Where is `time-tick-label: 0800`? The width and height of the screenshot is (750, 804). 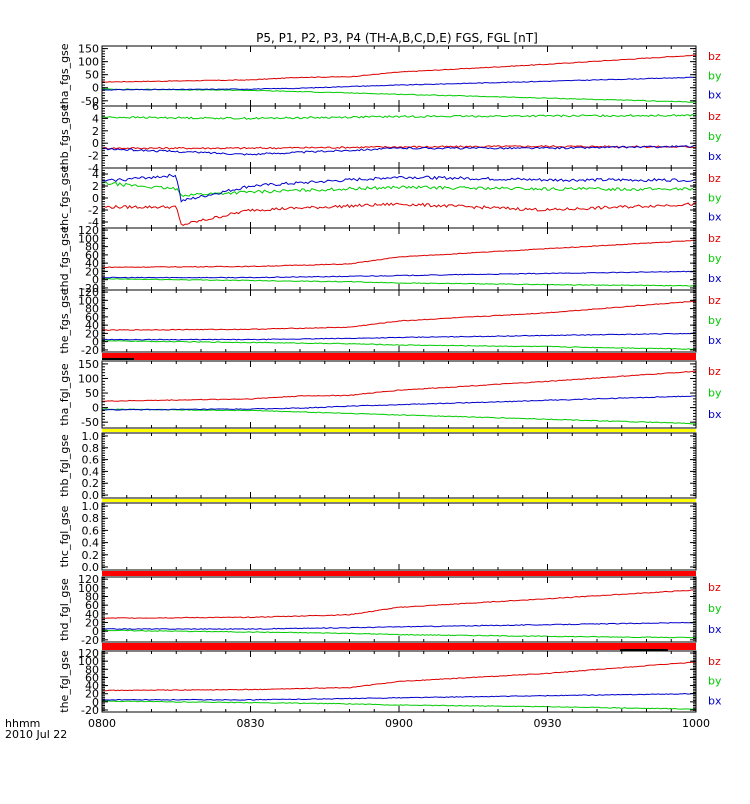
time-tick-label: 0800 is located at coordinates (102, 723).